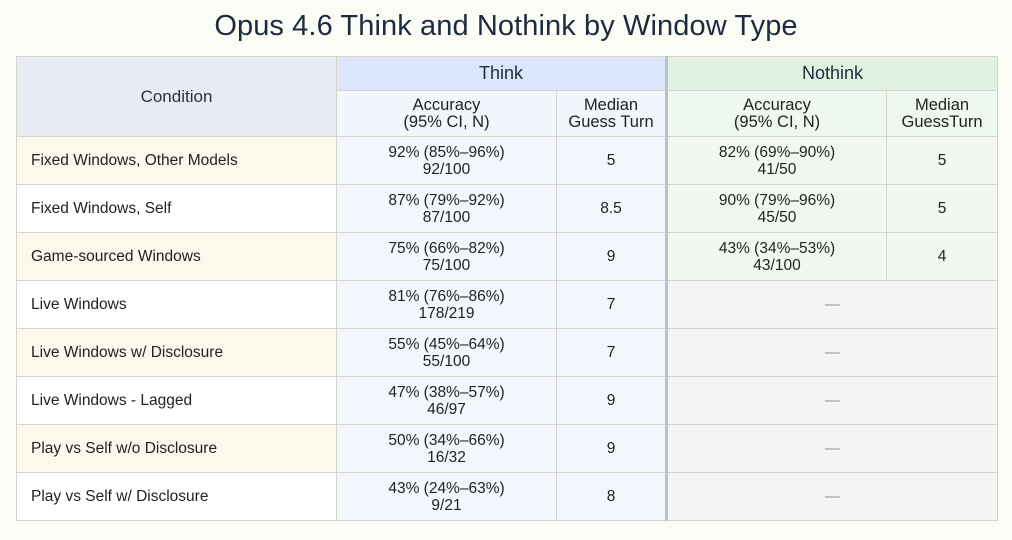  I want to click on accuracy-value: 90% (79%–96%), so click(777, 200).